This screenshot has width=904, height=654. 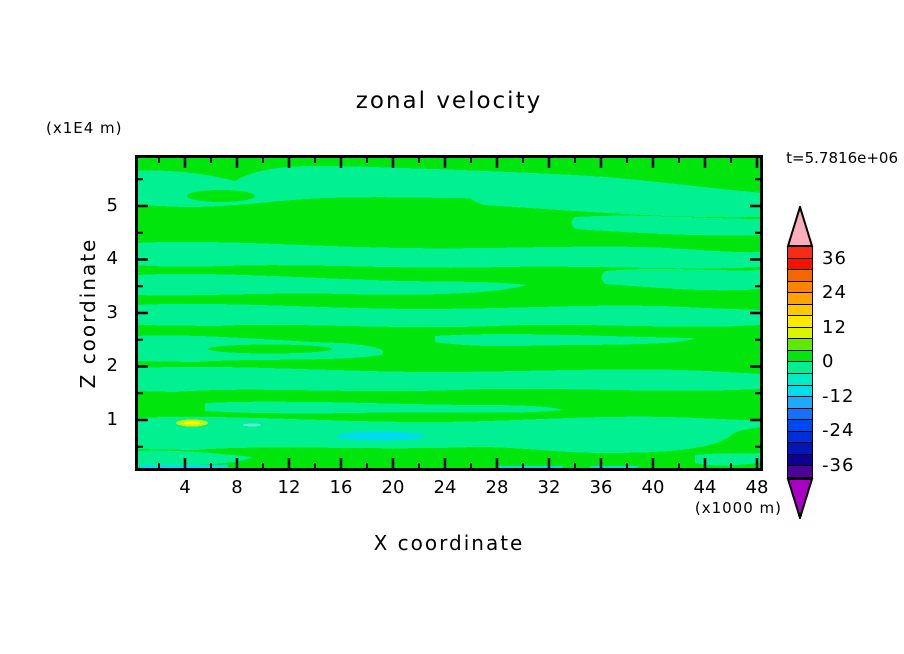 I want to click on y-tick-label: 4, so click(x=112, y=258).